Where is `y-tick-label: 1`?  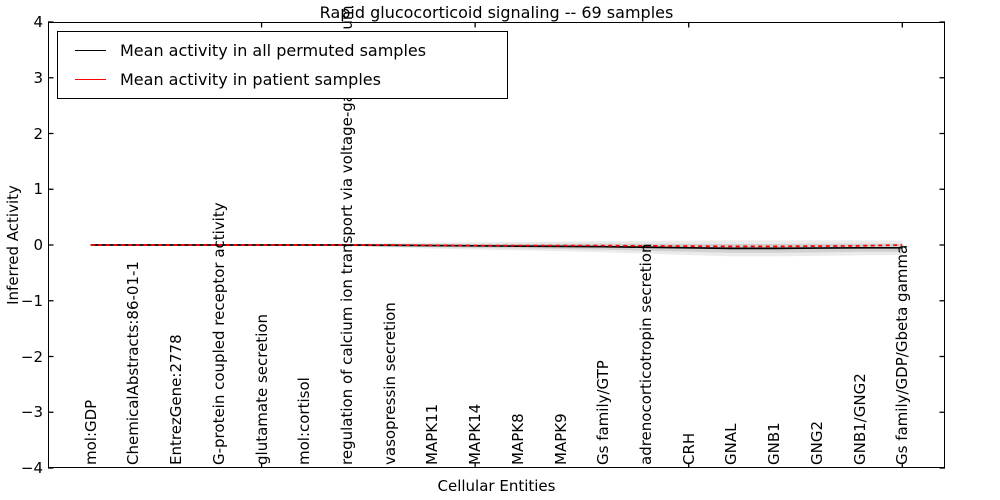 y-tick-label: 1 is located at coordinates (38, 189).